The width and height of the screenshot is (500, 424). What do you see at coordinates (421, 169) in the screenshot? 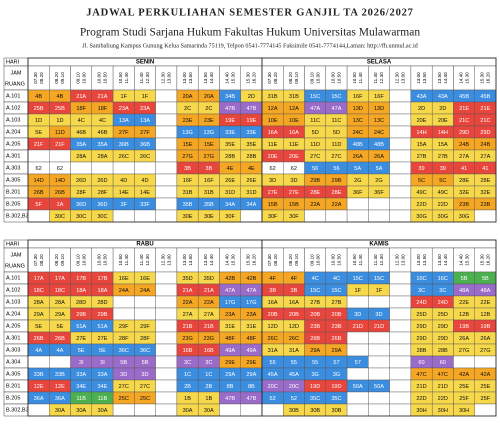
I see `course-code: 39` at bounding box center [421, 169].